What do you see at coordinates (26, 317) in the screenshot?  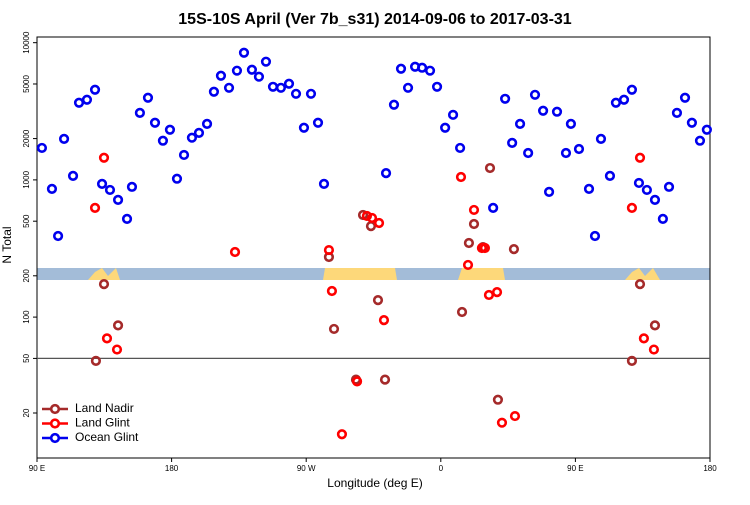 I see `y-tick-label: 100` at bounding box center [26, 317].